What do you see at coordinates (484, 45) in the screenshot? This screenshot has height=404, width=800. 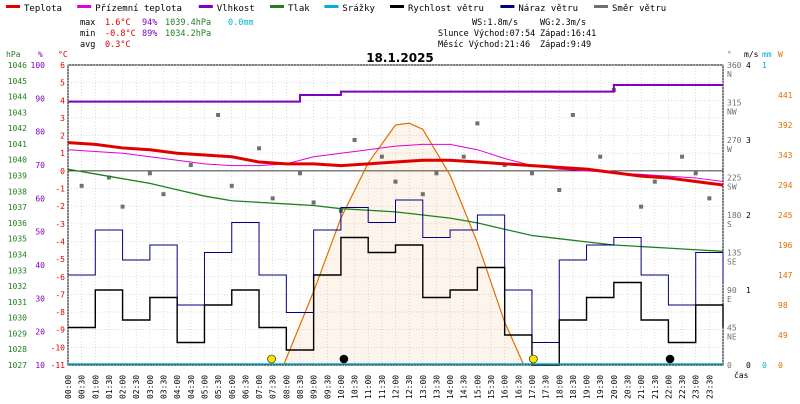 I see `moon-rise: Měsíc Východ:21:46` at bounding box center [484, 45].